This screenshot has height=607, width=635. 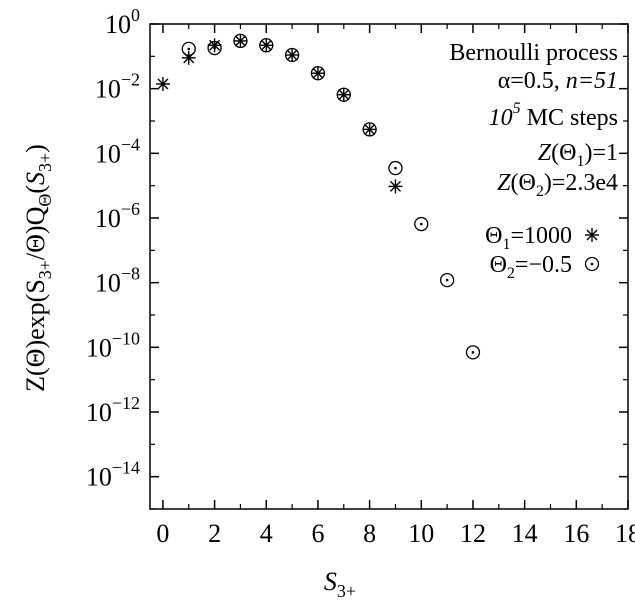 I want to click on legend: Θ1=1000 Θ2=−0.5, so click(x=542, y=252).